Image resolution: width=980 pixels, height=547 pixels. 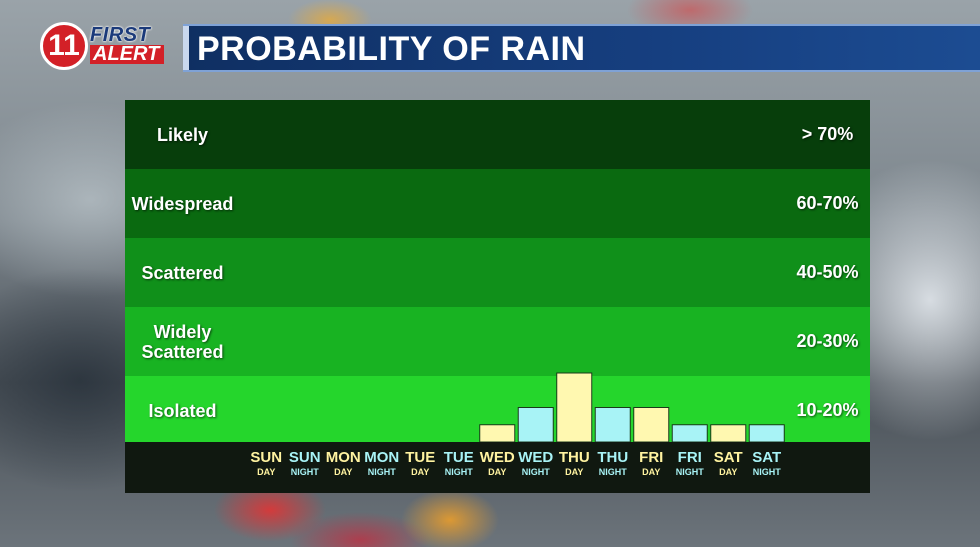 What do you see at coordinates (632, 407) in the screenshot?
I see `bars-layer` at bounding box center [632, 407].